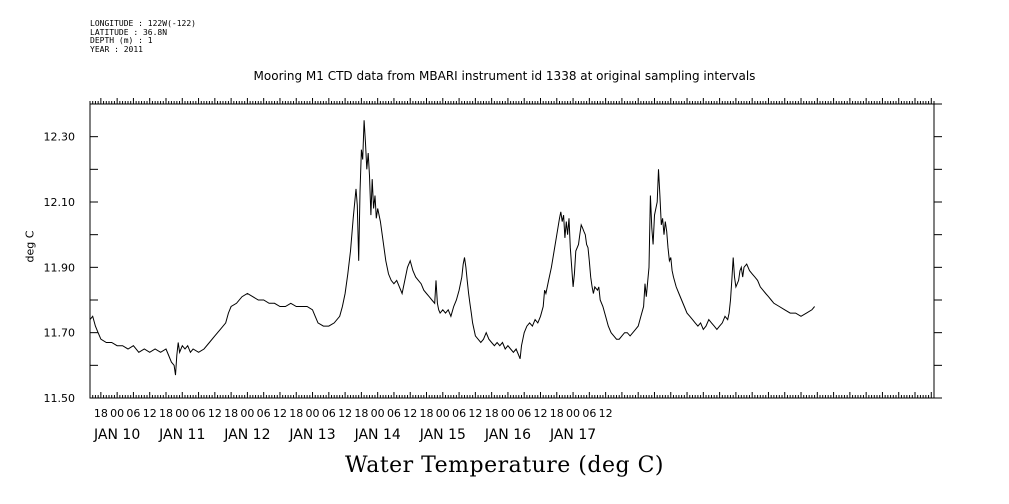 The width and height of the screenshot is (1009, 504). I want to click on x-day-label: JAN 15, so click(442, 435).